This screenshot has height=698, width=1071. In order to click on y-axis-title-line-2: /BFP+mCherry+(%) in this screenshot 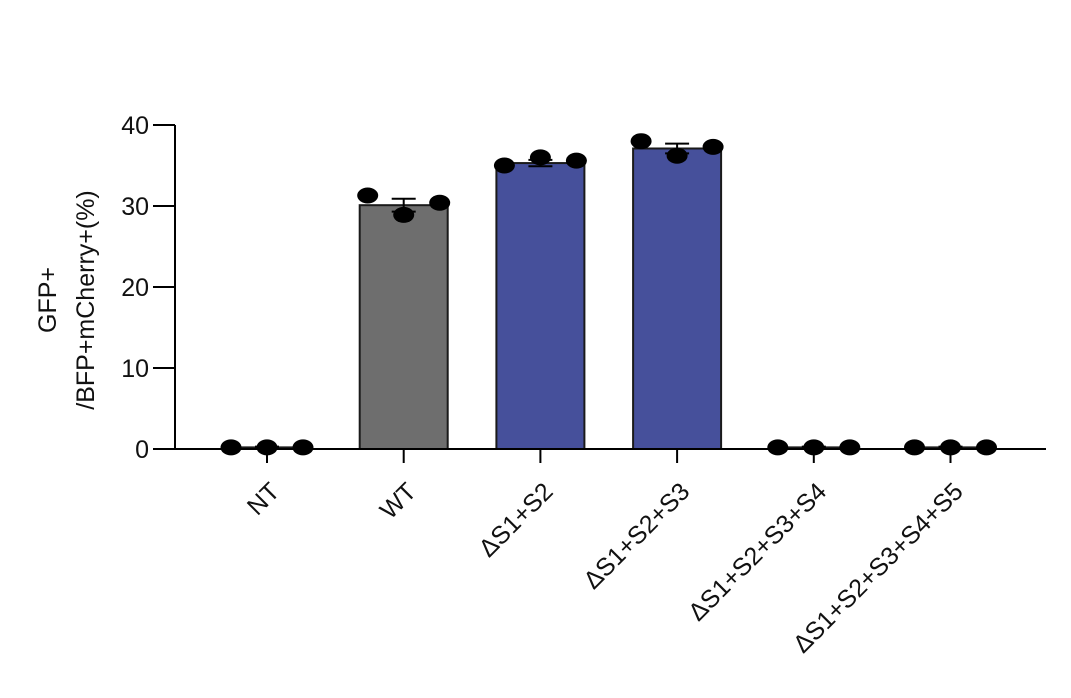, I will do `click(86, 299)`.